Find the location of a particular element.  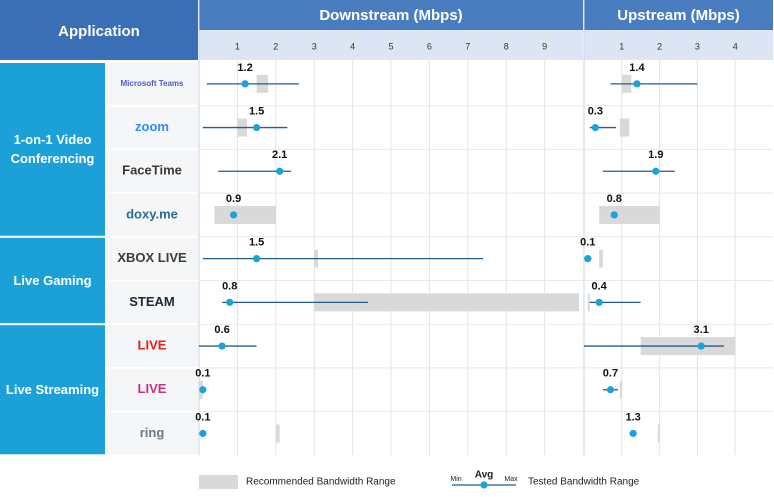

app-label: doxy.me is located at coordinates (152, 213).